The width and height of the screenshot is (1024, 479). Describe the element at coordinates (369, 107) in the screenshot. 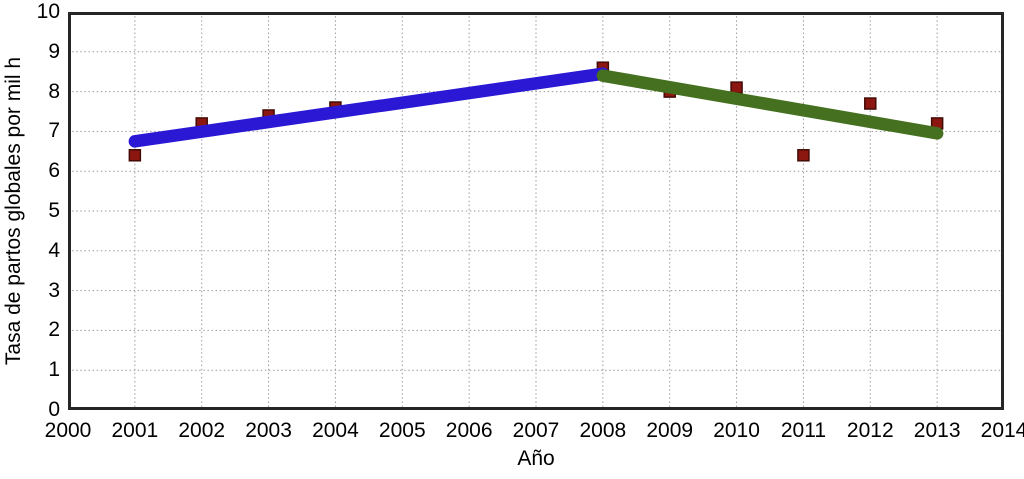

I see `trend-line-rising` at that location.